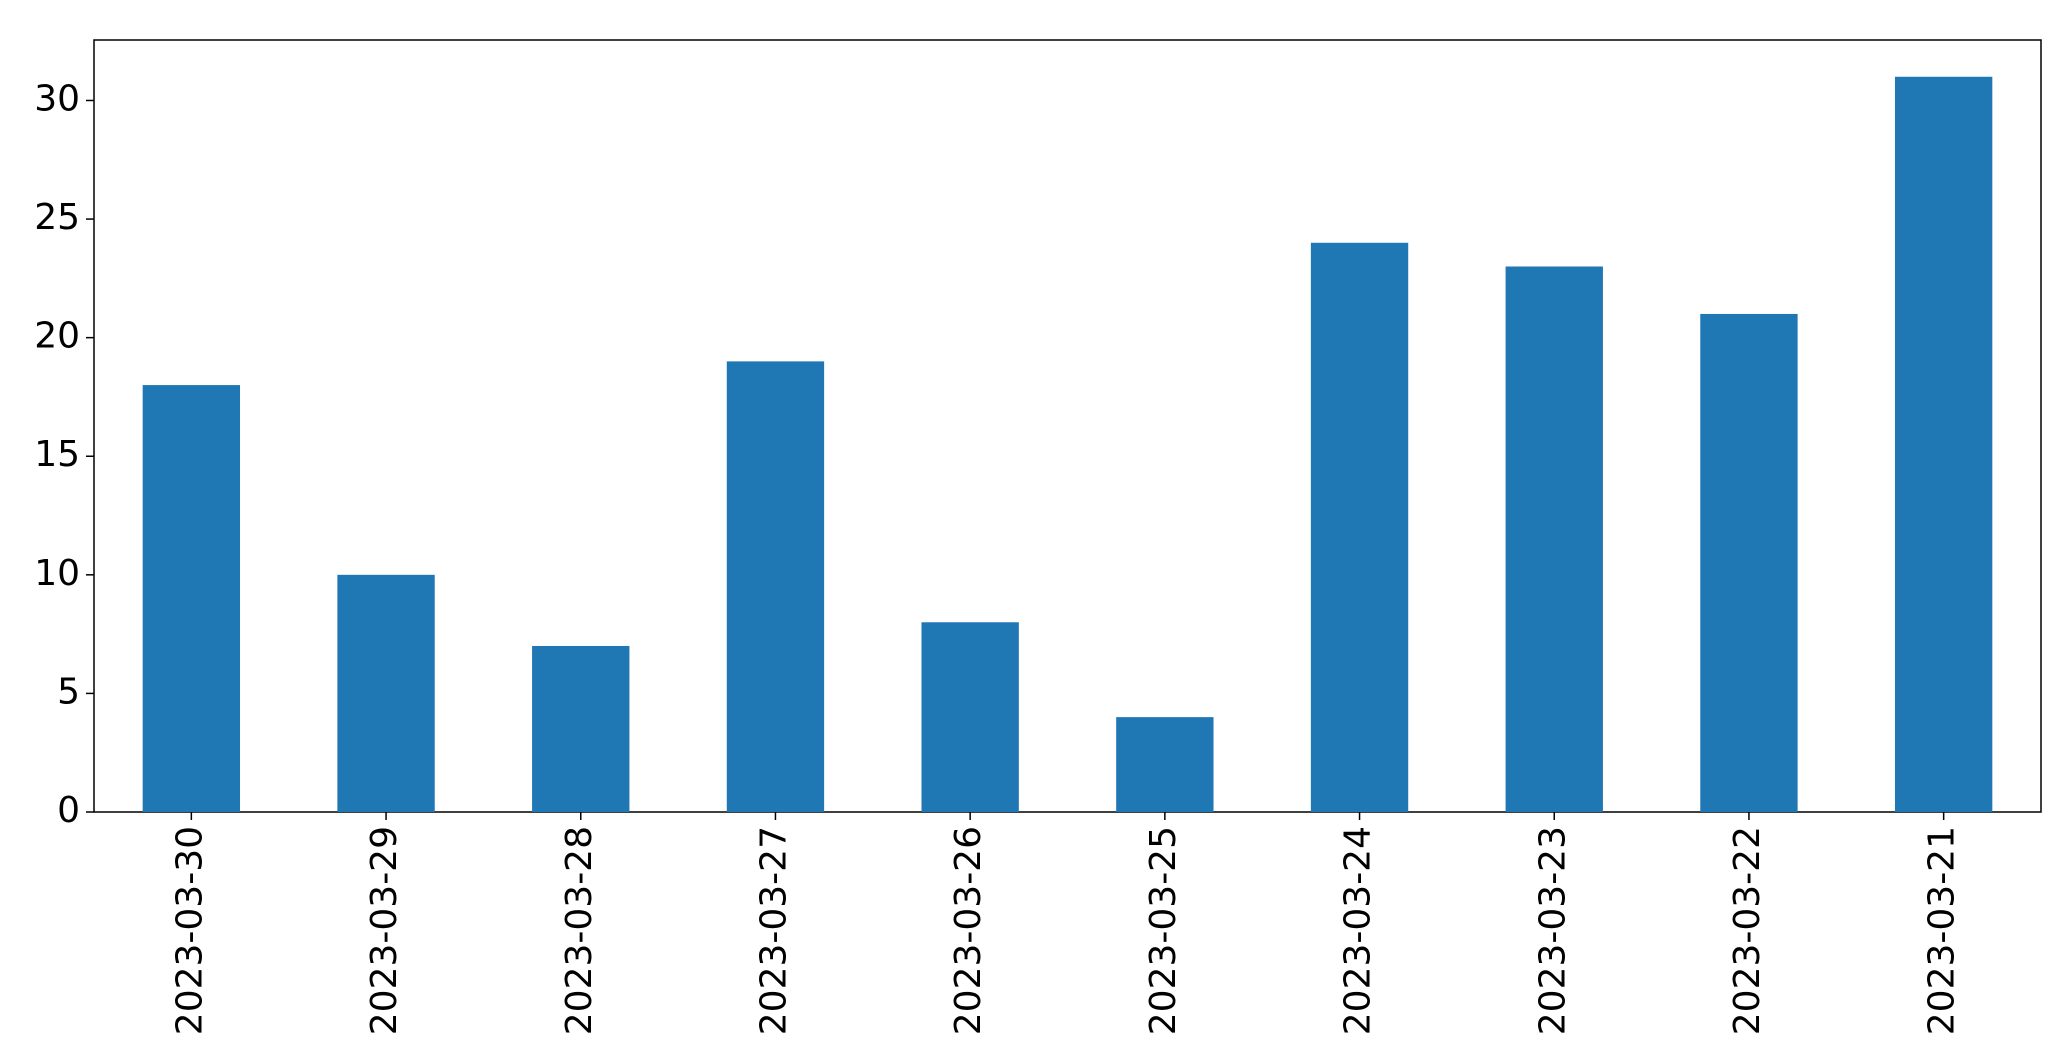  I want to click on x-tick-label: 2023-03-27, so click(773, 930).